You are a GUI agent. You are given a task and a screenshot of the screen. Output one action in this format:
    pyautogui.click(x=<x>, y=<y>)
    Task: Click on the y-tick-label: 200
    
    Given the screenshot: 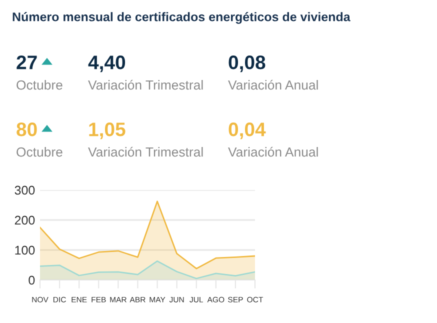 What is the action you would take?
    pyautogui.click(x=24, y=220)
    